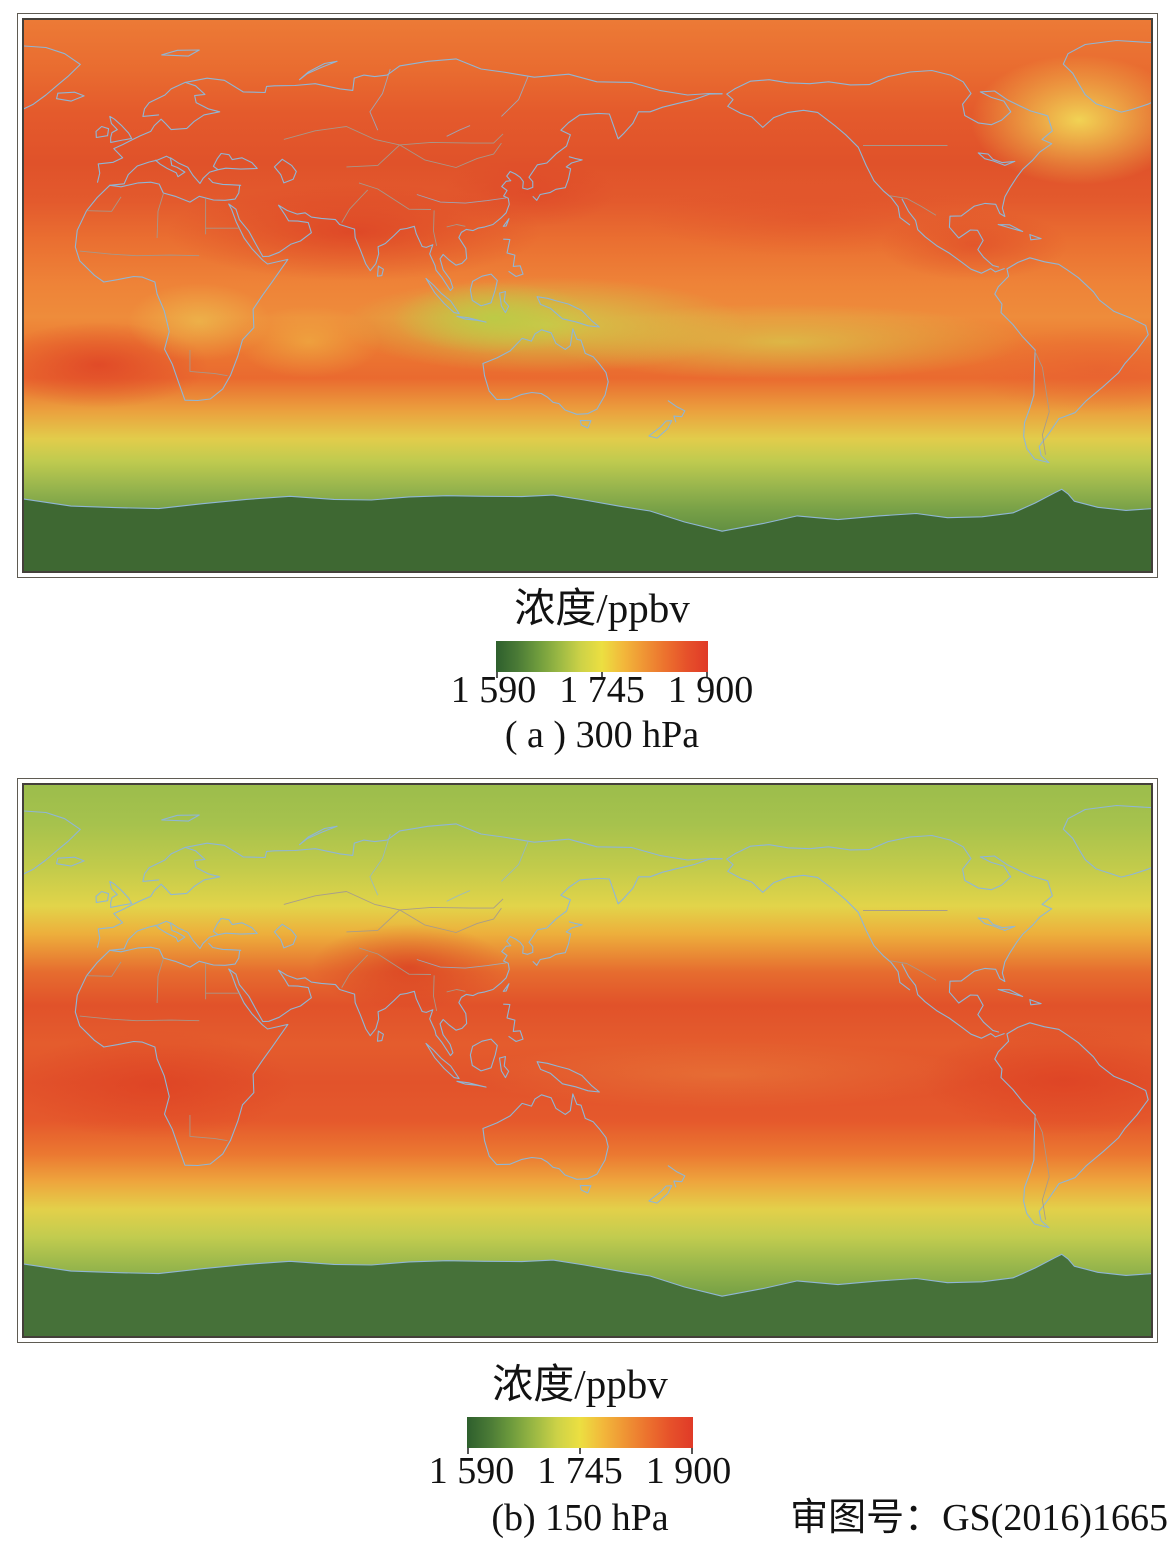 The width and height of the screenshot is (1176, 1560). Describe the element at coordinates (580, 1518) in the screenshot. I see `caption-b: (b) 150 hPa` at that location.